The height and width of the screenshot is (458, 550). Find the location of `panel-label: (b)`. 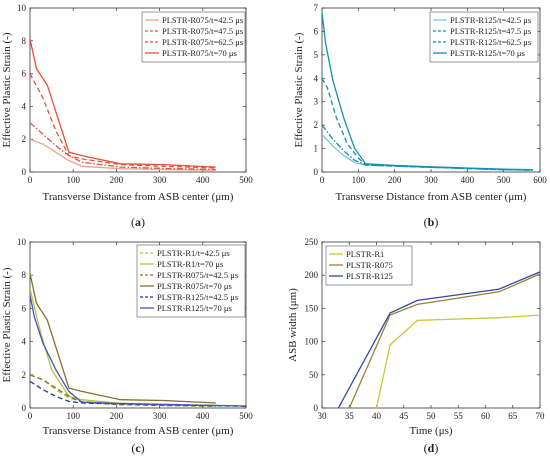

panel-label: (b) is located at coordinates (431, 222).